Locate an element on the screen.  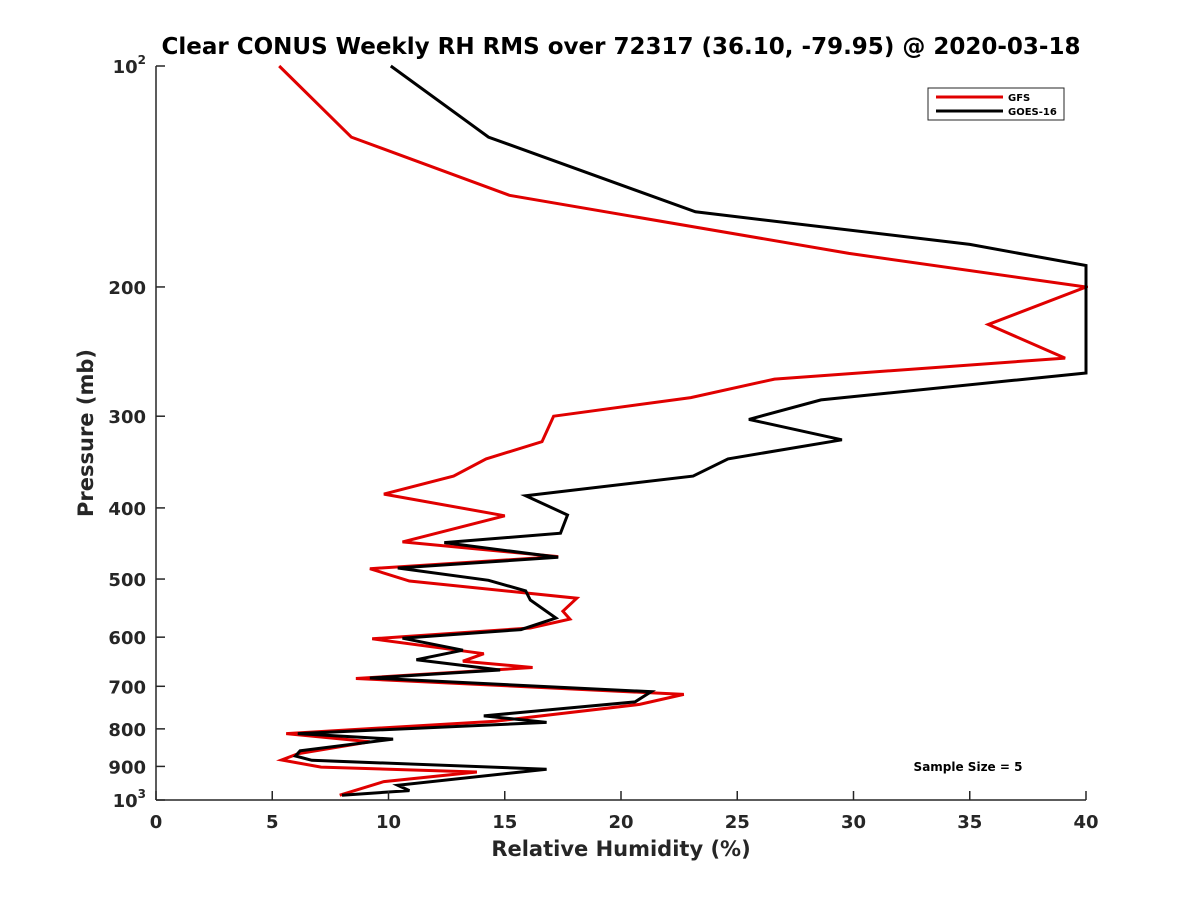
x-tick-label: 10 is located at coordinates (388, 822).